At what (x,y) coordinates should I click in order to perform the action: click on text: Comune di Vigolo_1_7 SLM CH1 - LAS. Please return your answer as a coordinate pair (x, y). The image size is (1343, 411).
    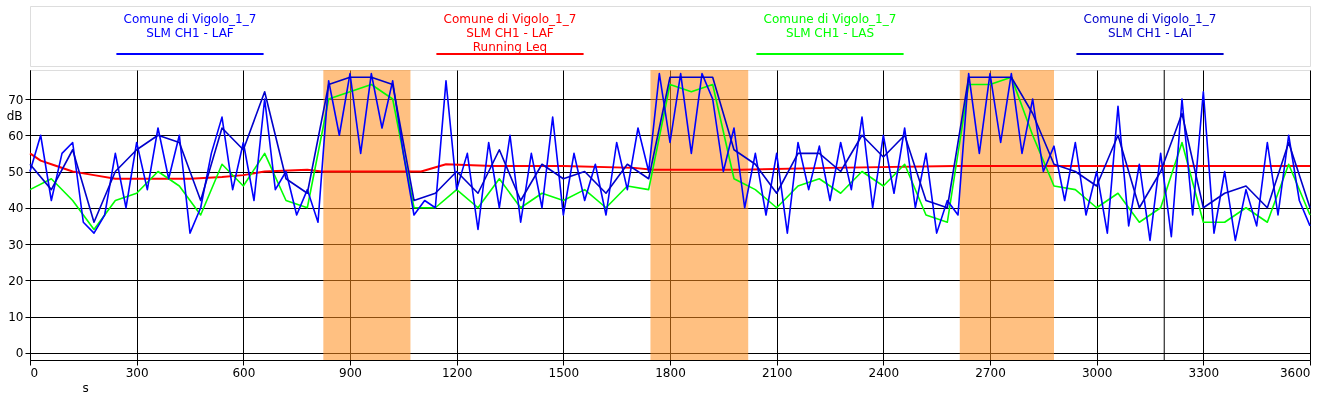
    Looking at the image, I should click on (830, 26).